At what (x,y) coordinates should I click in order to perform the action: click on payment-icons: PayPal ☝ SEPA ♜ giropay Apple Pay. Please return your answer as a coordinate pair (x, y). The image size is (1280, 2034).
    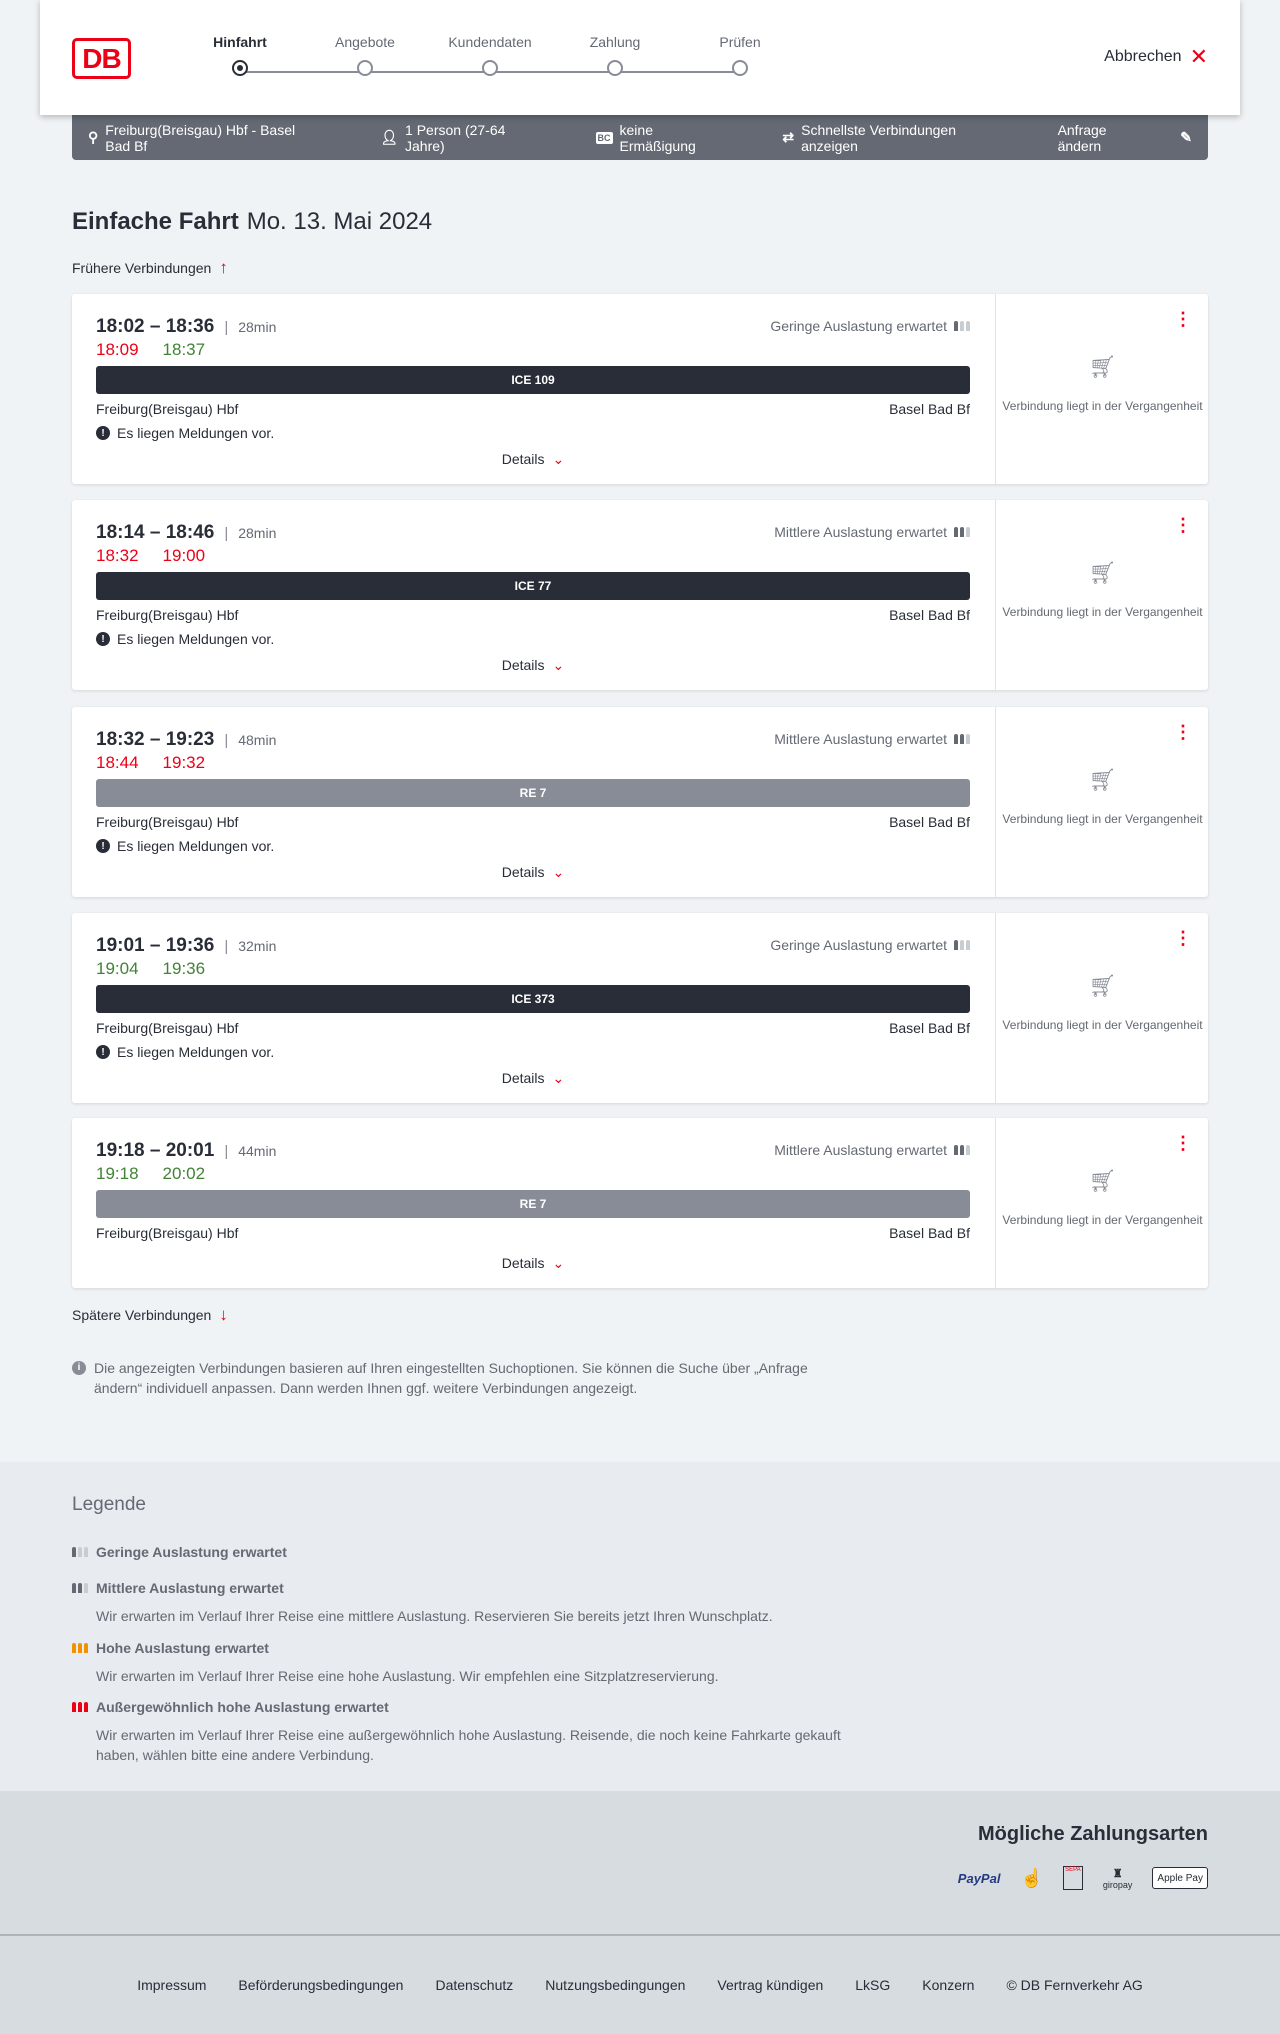
    Looking at the image, I should click on (1083, 1878).